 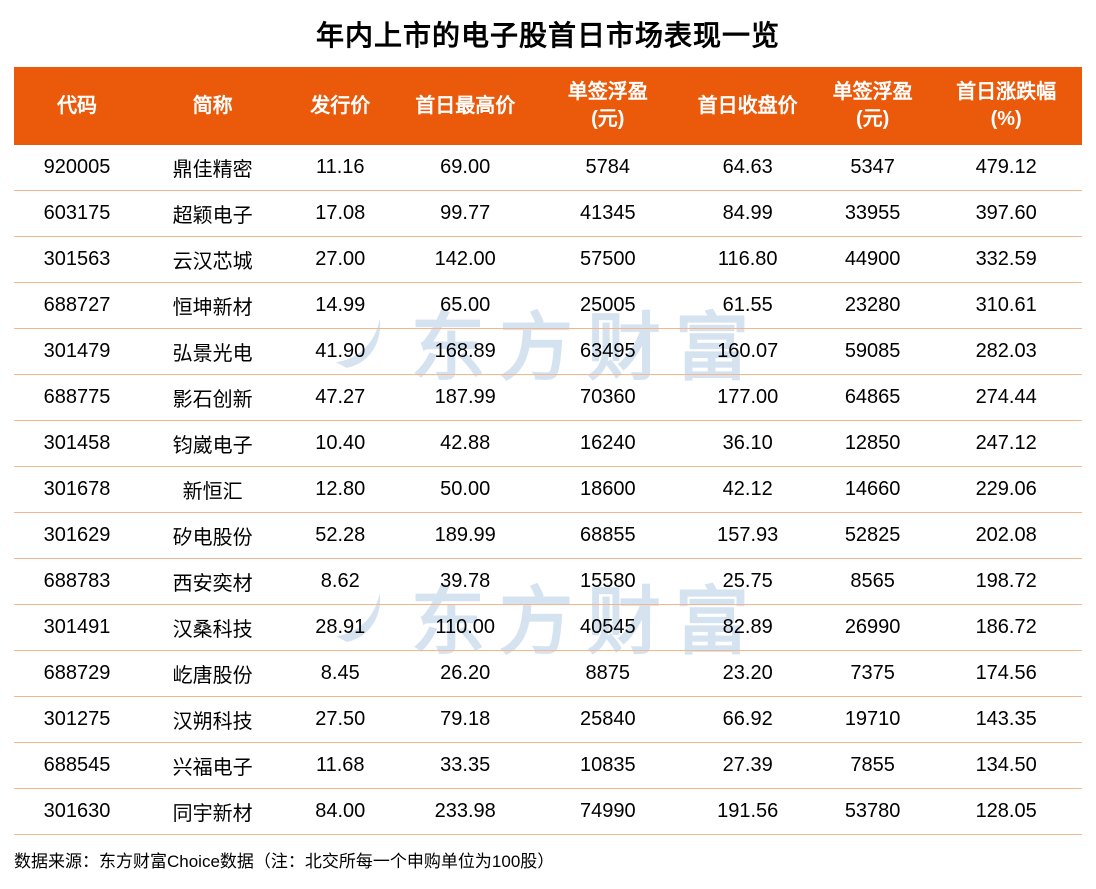 I want to click on cell-r11-c1: 屹唐股份, so click(x=213, y=673).